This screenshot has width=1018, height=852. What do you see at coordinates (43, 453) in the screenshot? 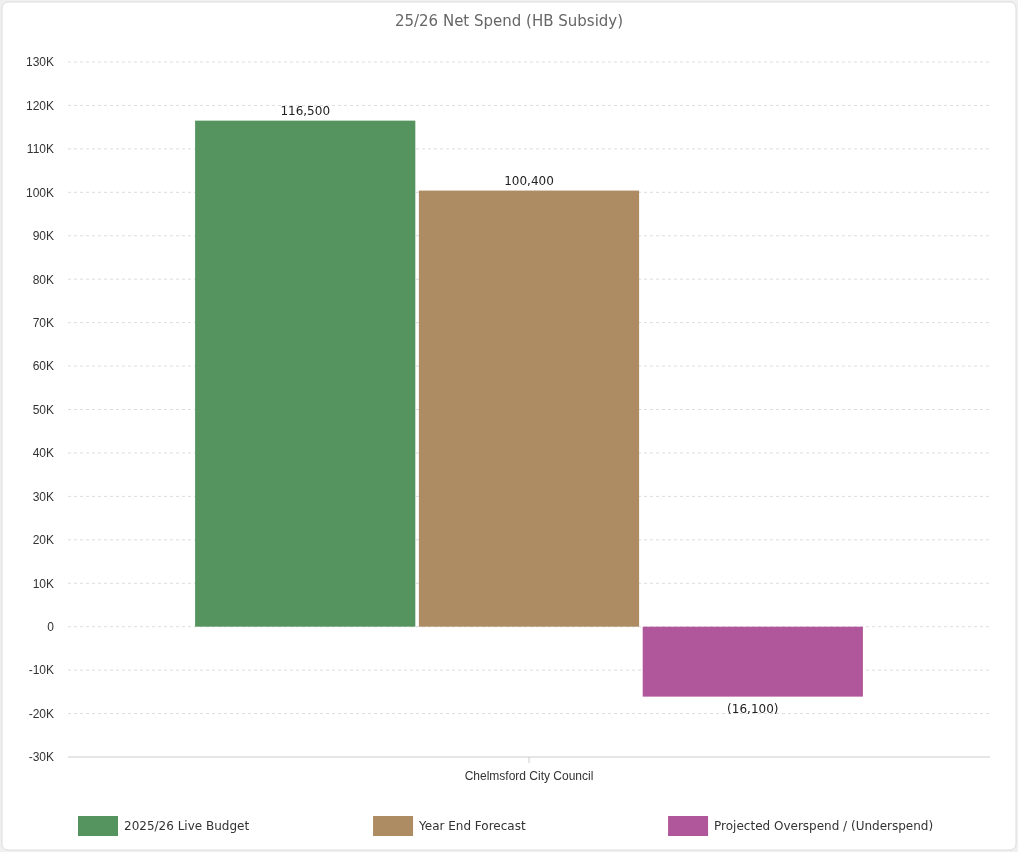
I see `y-tick-label: 40K` at bounding box center [43, 453].